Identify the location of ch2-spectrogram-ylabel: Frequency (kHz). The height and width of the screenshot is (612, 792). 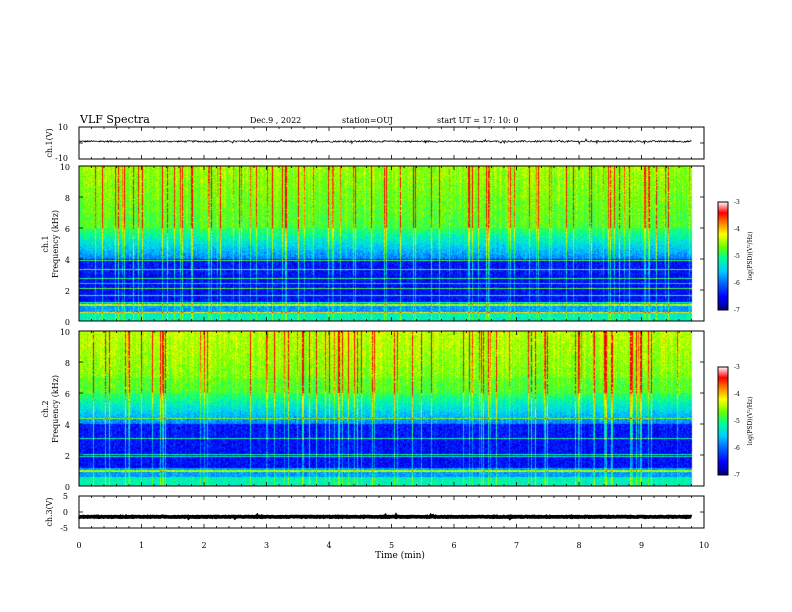
(55, 409).